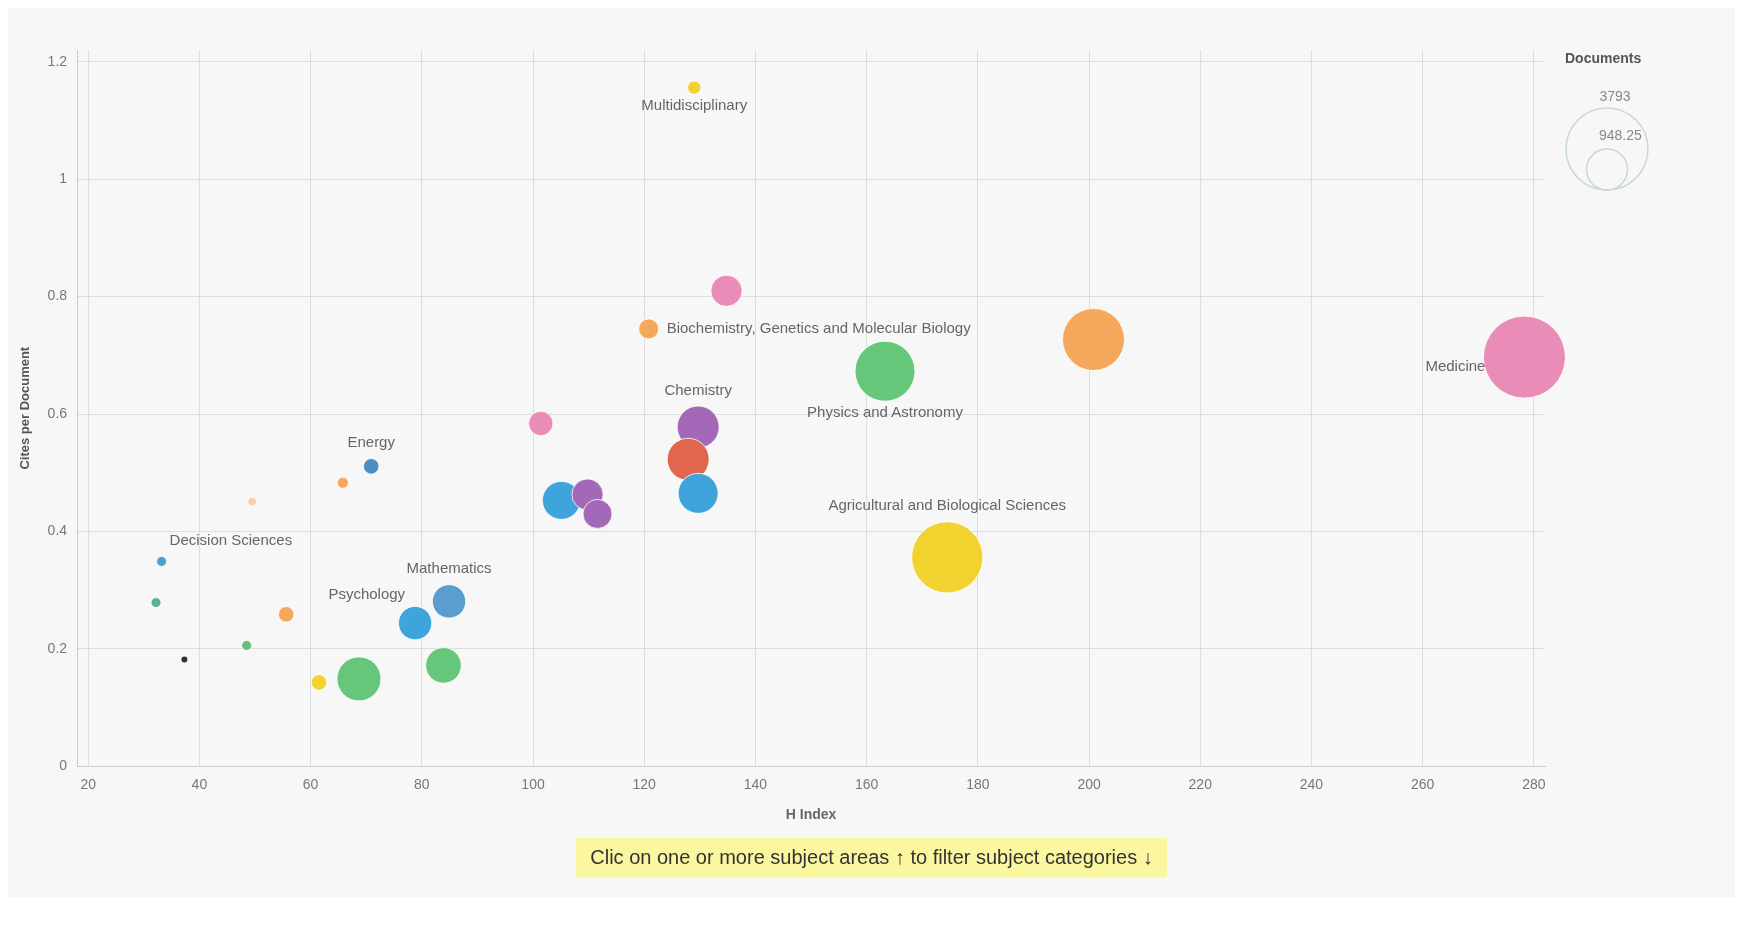 This screenshot has width=1743, height=933. Describe the element at coordinates (1200, 783) in the screenshot. I see `x-tick-label: 220` at that location.